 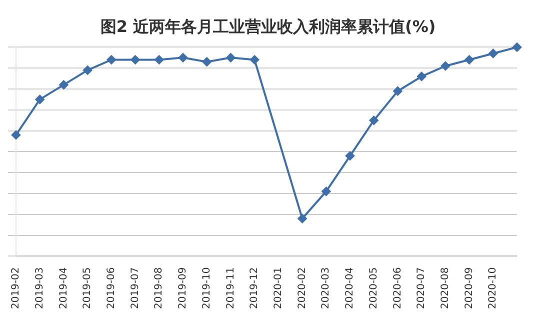 I want to click on x-tick-label: 2019-11, so click(x=230, y=288).